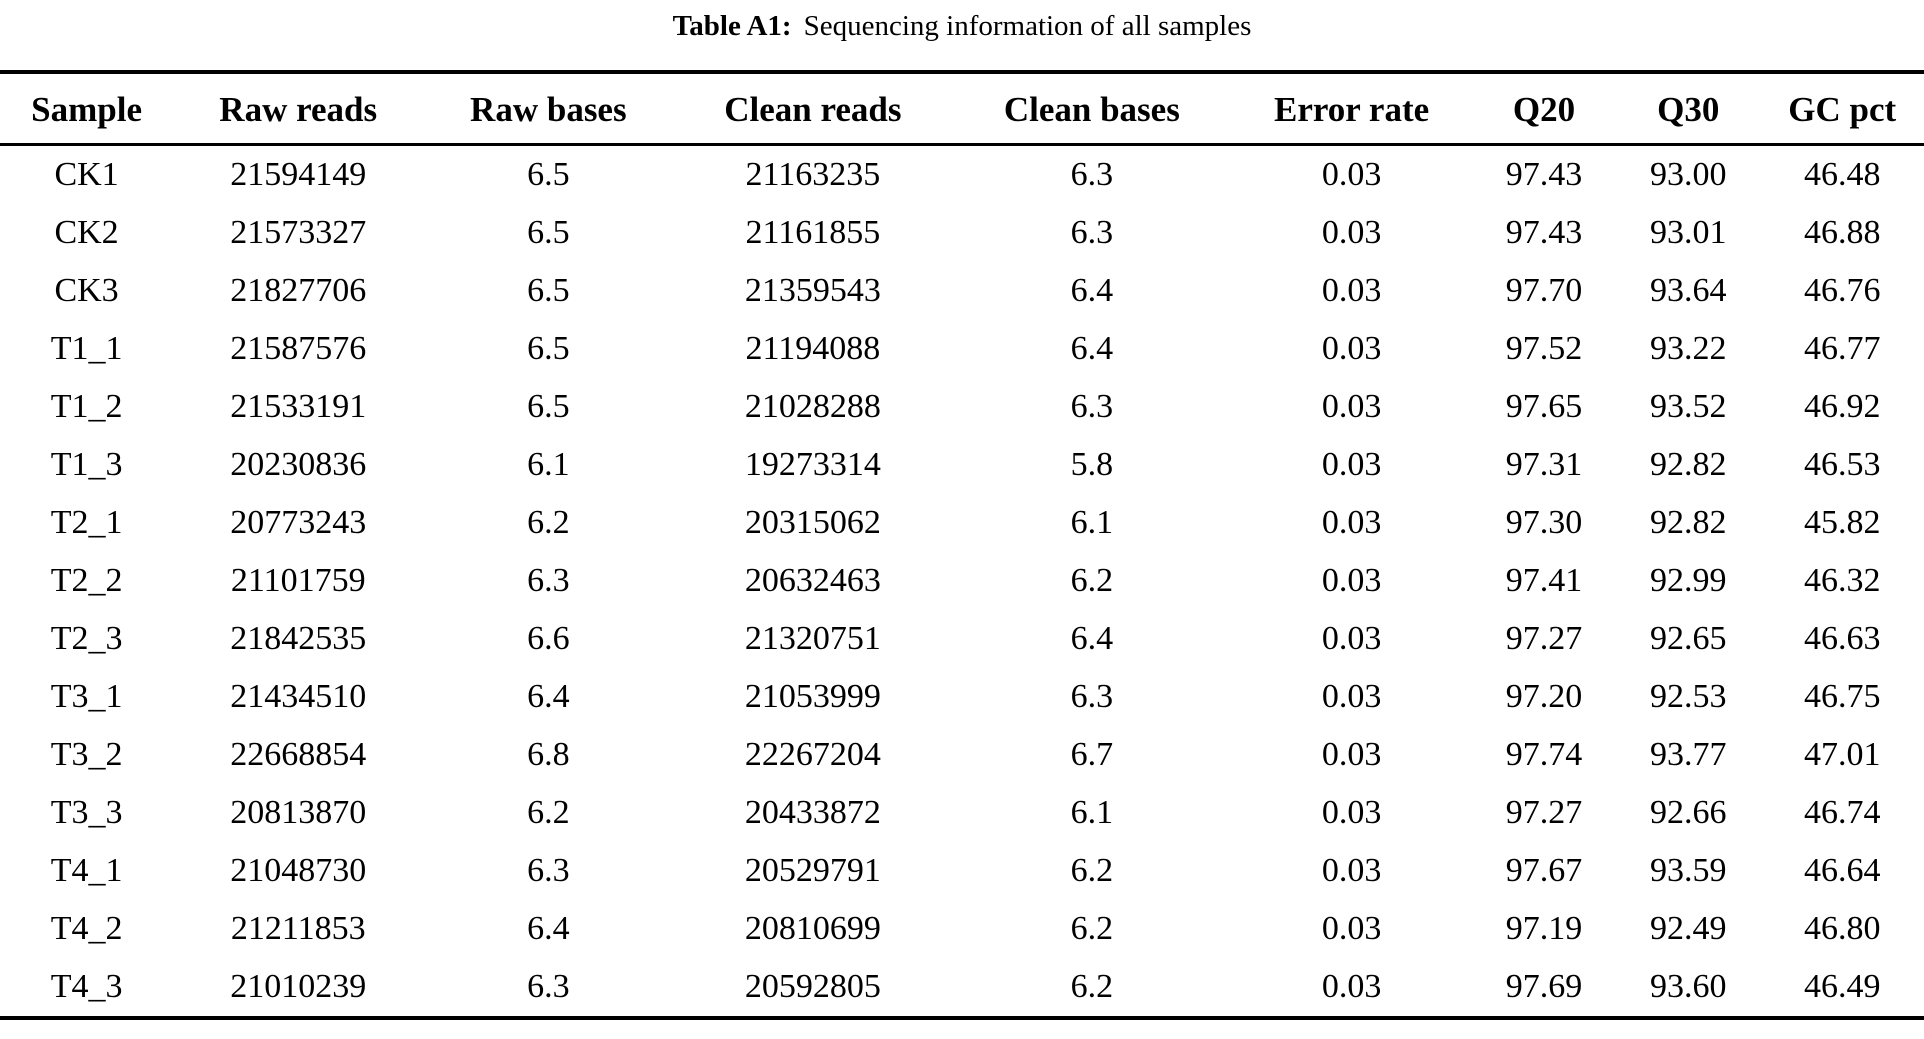  What do you see at coordinates (86, 812) in the screenshot?
I see `sample-cell: T3_3` at bounding box center [86, 812].